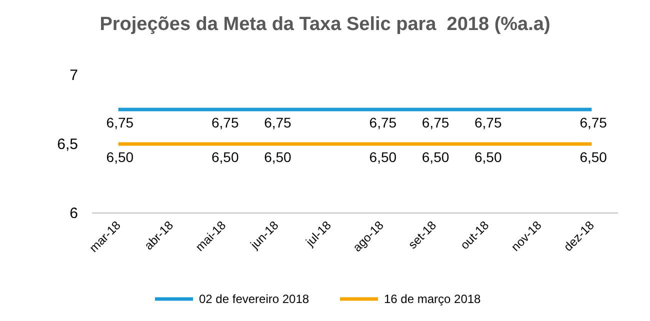 The width and height of the screenshot is (650, 321). I want to click on y-tick-label: 7, so click(74, 75).